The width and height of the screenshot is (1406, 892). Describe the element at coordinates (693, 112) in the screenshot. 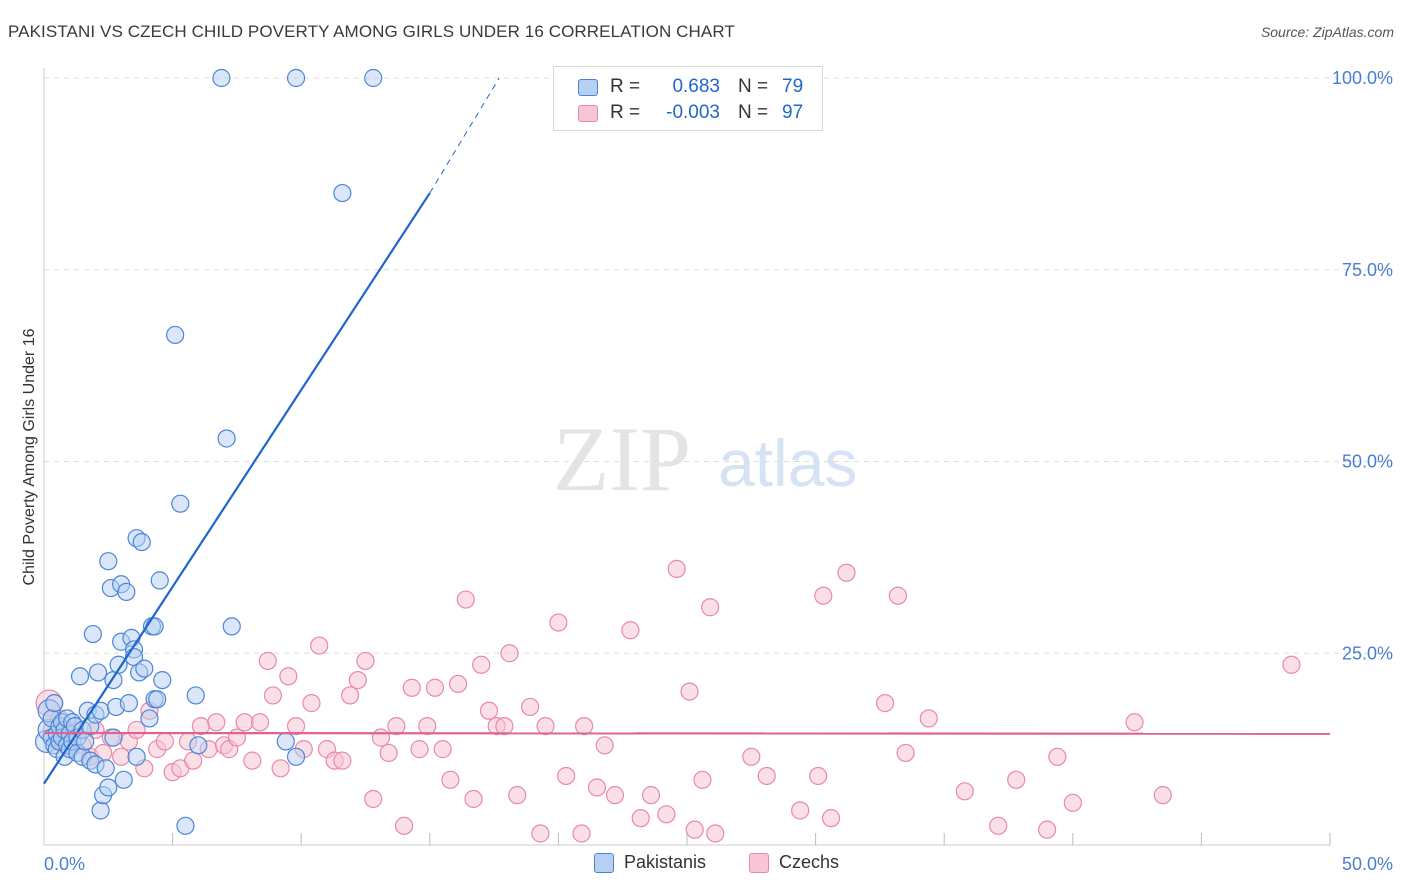

I see `legend-r-value: -0.003` at that location.